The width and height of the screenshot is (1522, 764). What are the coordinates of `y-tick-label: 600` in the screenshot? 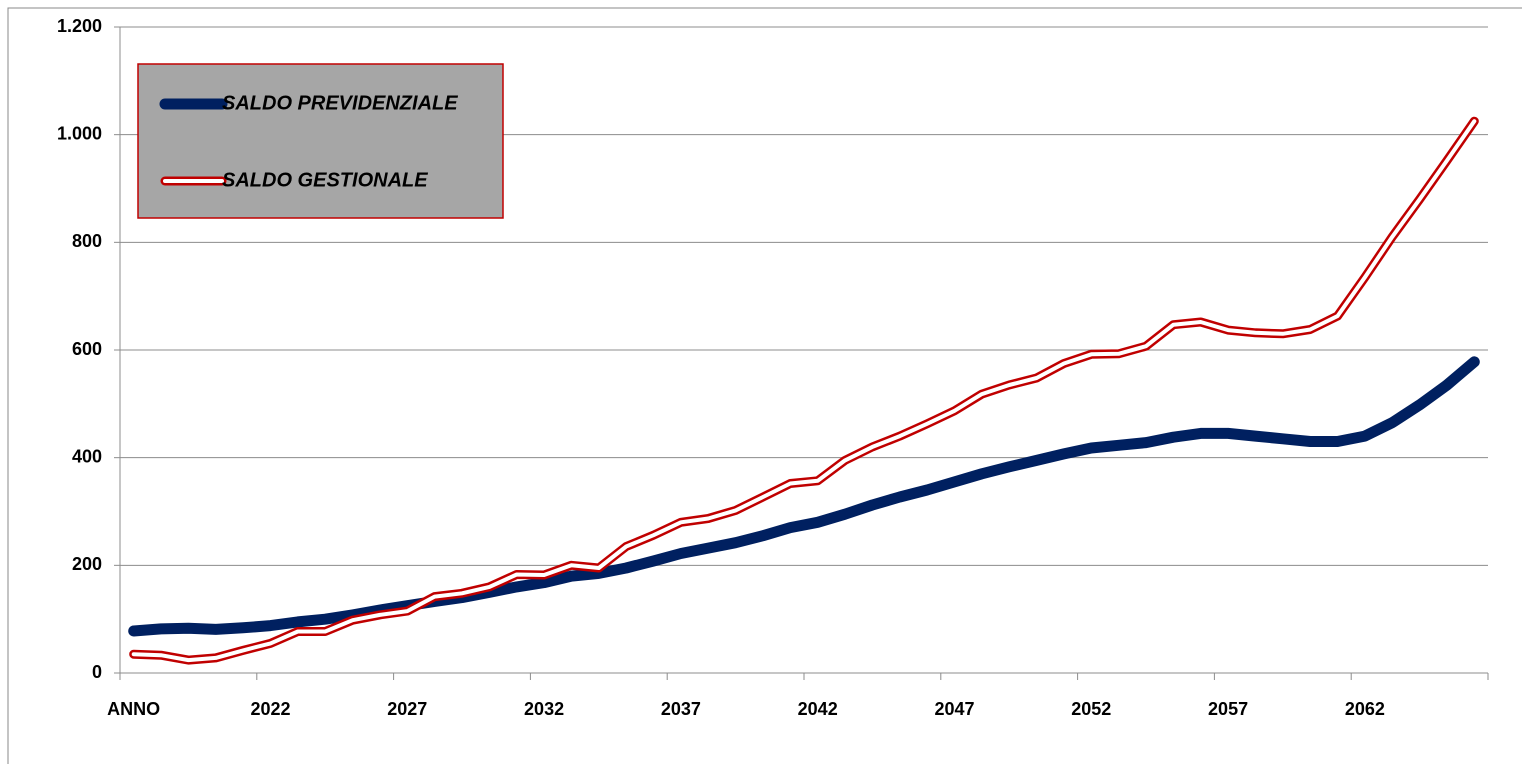 It's located at (87, 349).